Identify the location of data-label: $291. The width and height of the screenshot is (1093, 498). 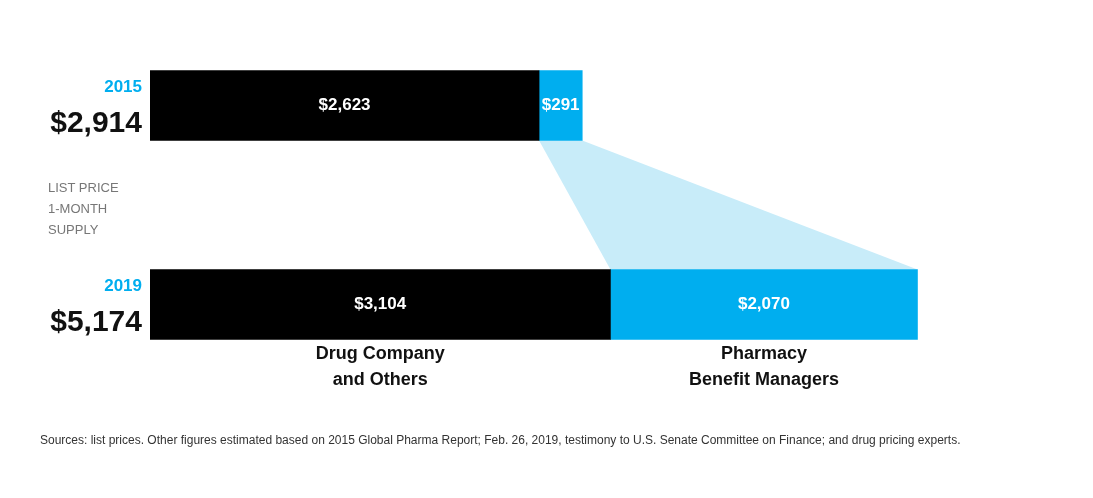
(560, 105).